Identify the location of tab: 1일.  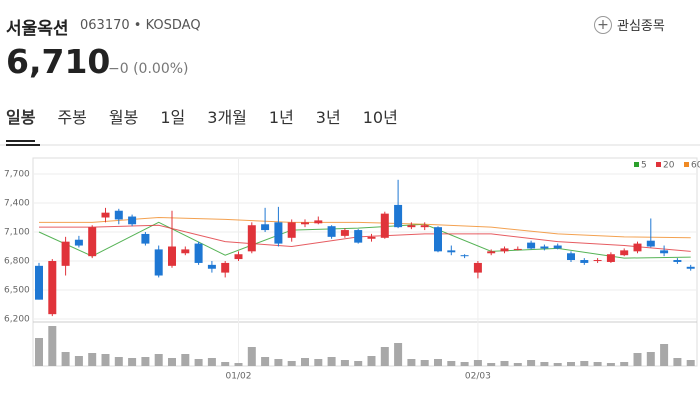
(173, 117).